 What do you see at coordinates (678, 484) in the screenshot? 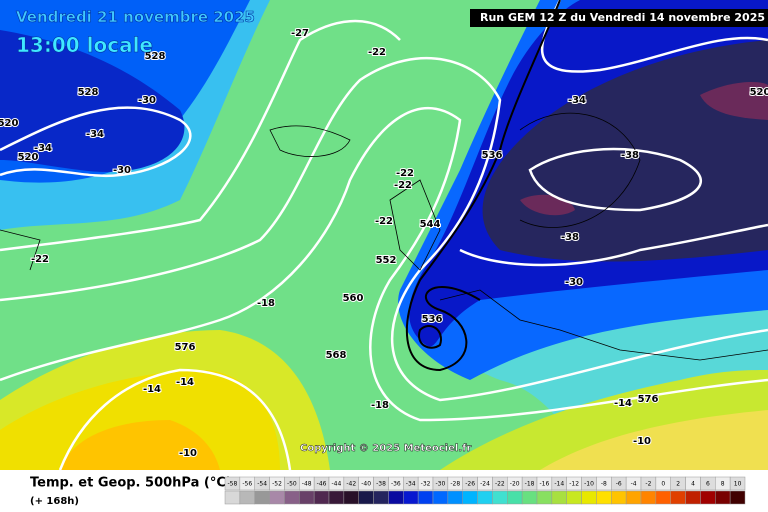
I see `scale-label: 2` at bounding box center [678, 484].